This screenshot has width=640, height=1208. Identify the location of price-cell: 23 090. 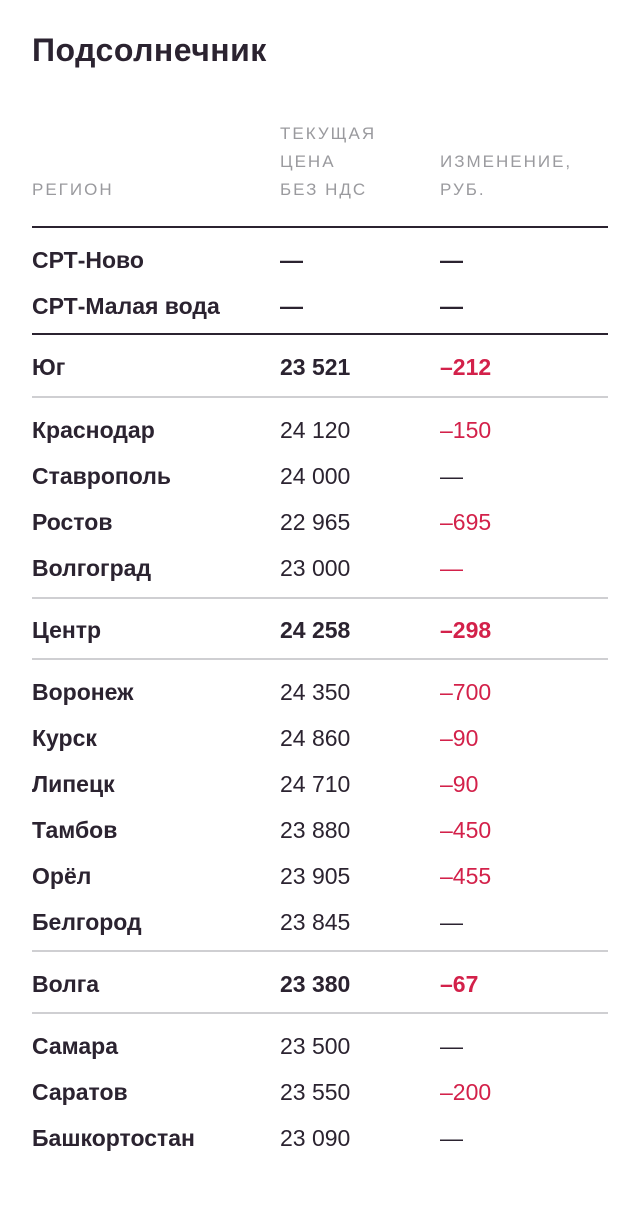
(315, 1138).